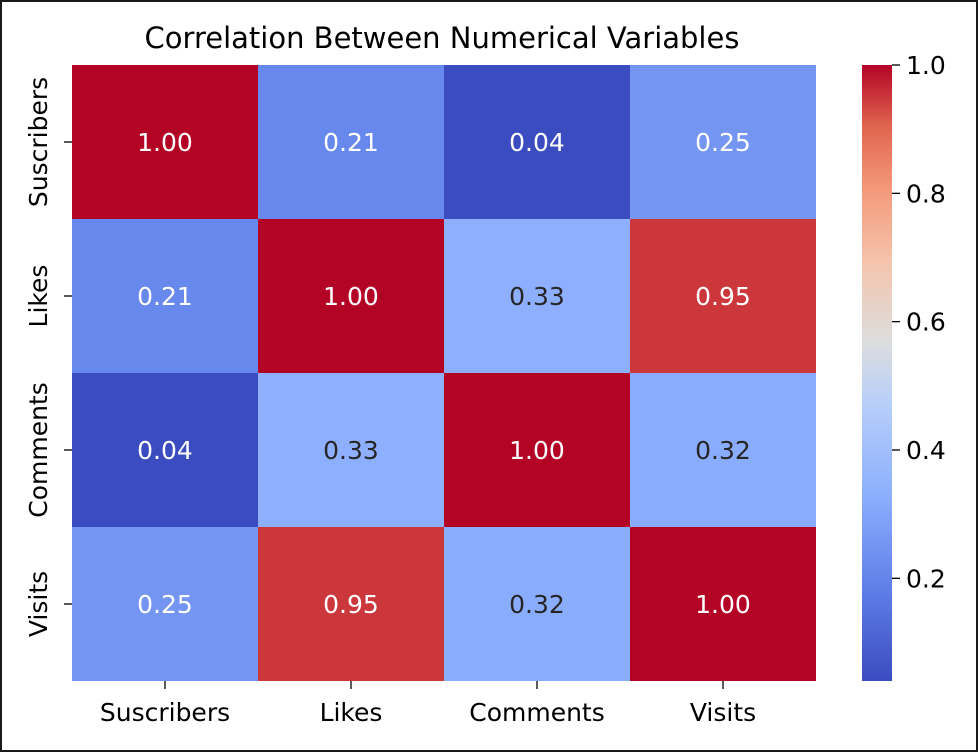 The height and width of the screenshot is (752, 978). I want to click on column-tick-label: Suscribers, so click(165, 712).